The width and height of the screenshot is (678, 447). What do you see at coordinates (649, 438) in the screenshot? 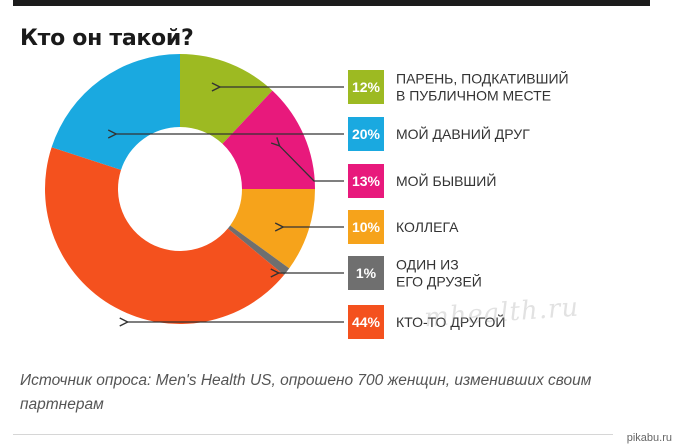
I see `site-tag: pikabu.ru` at bounding box center [649, 438].